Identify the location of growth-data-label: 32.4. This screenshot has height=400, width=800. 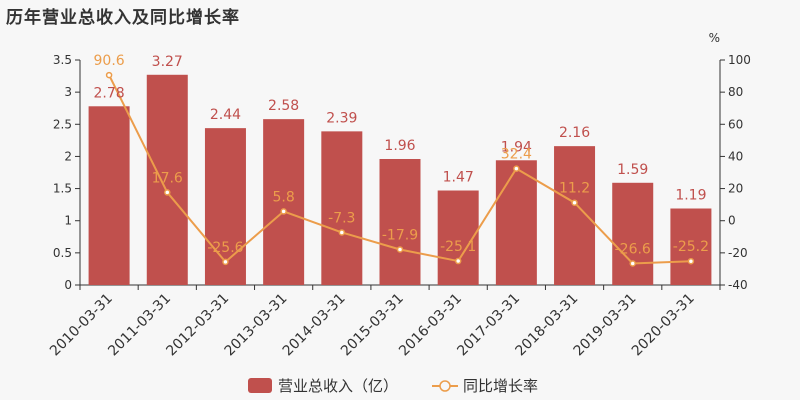
(516, 155).